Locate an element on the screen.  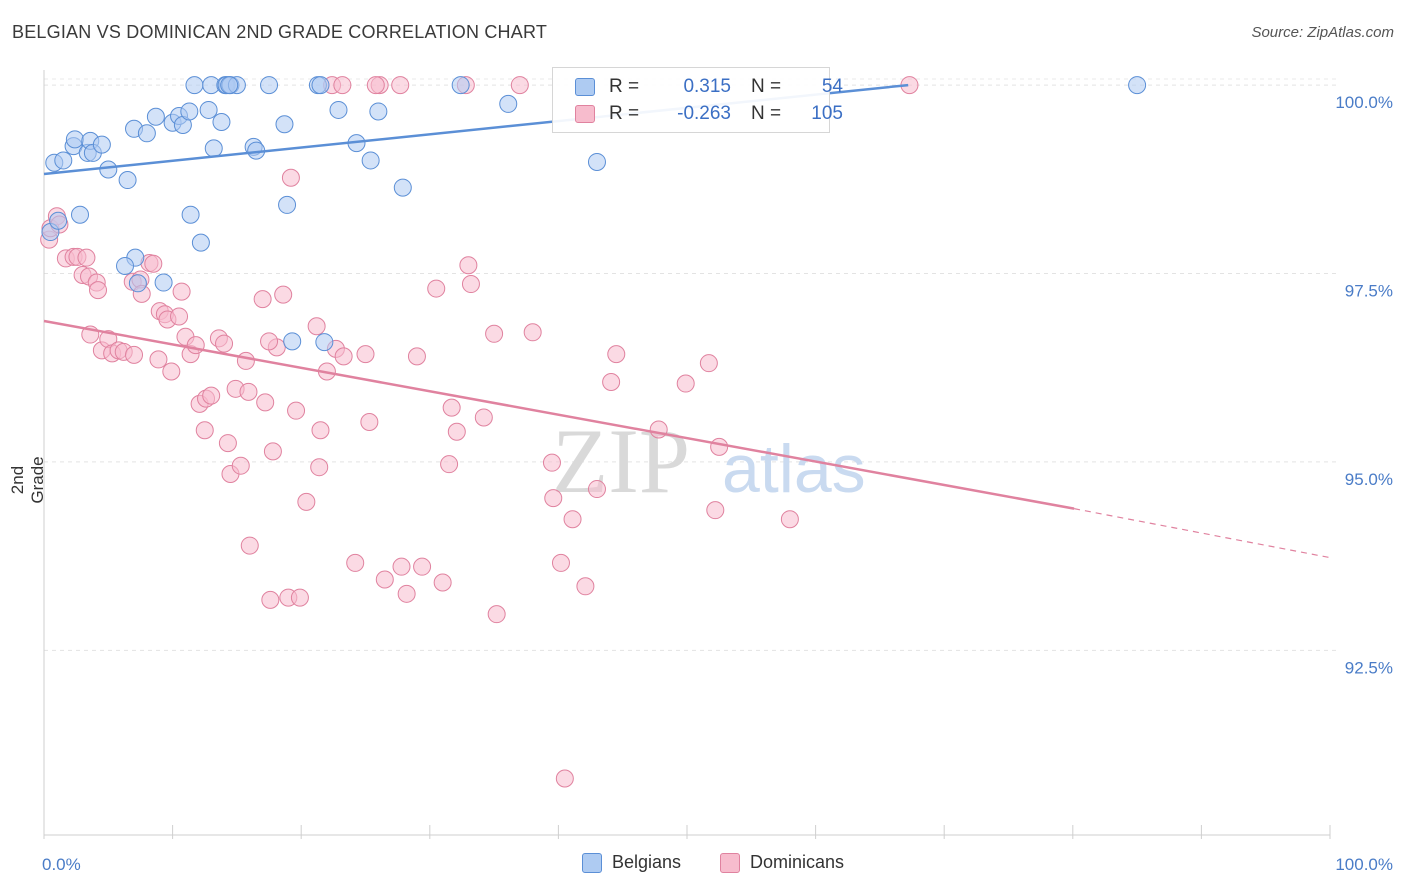
legend-row-dominicans: R = -0.263 N = 105 is located at coordinates (709, 114).